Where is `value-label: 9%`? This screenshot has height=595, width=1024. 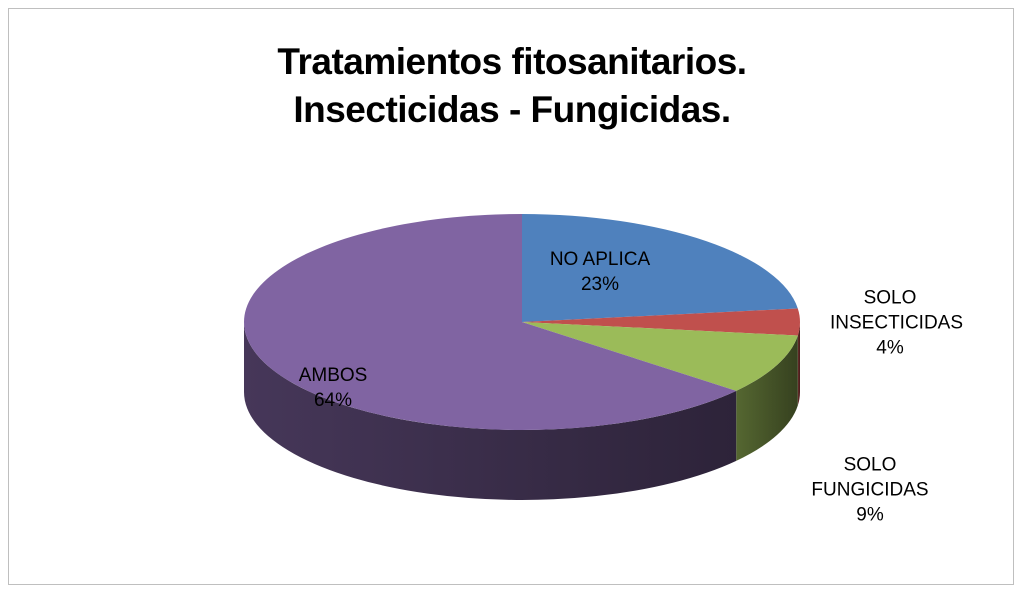
value-label: 9% is located at coordinates (870, 515).